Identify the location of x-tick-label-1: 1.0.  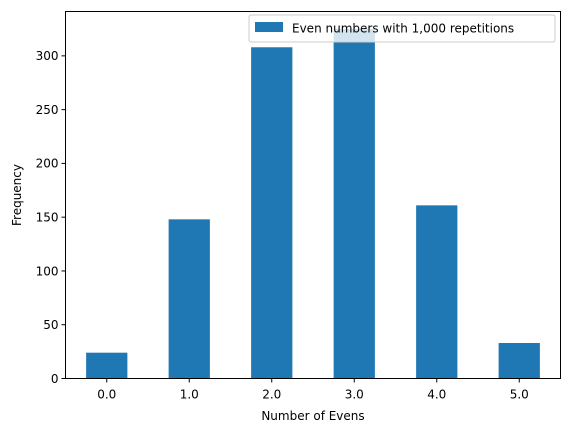
(189, 395).